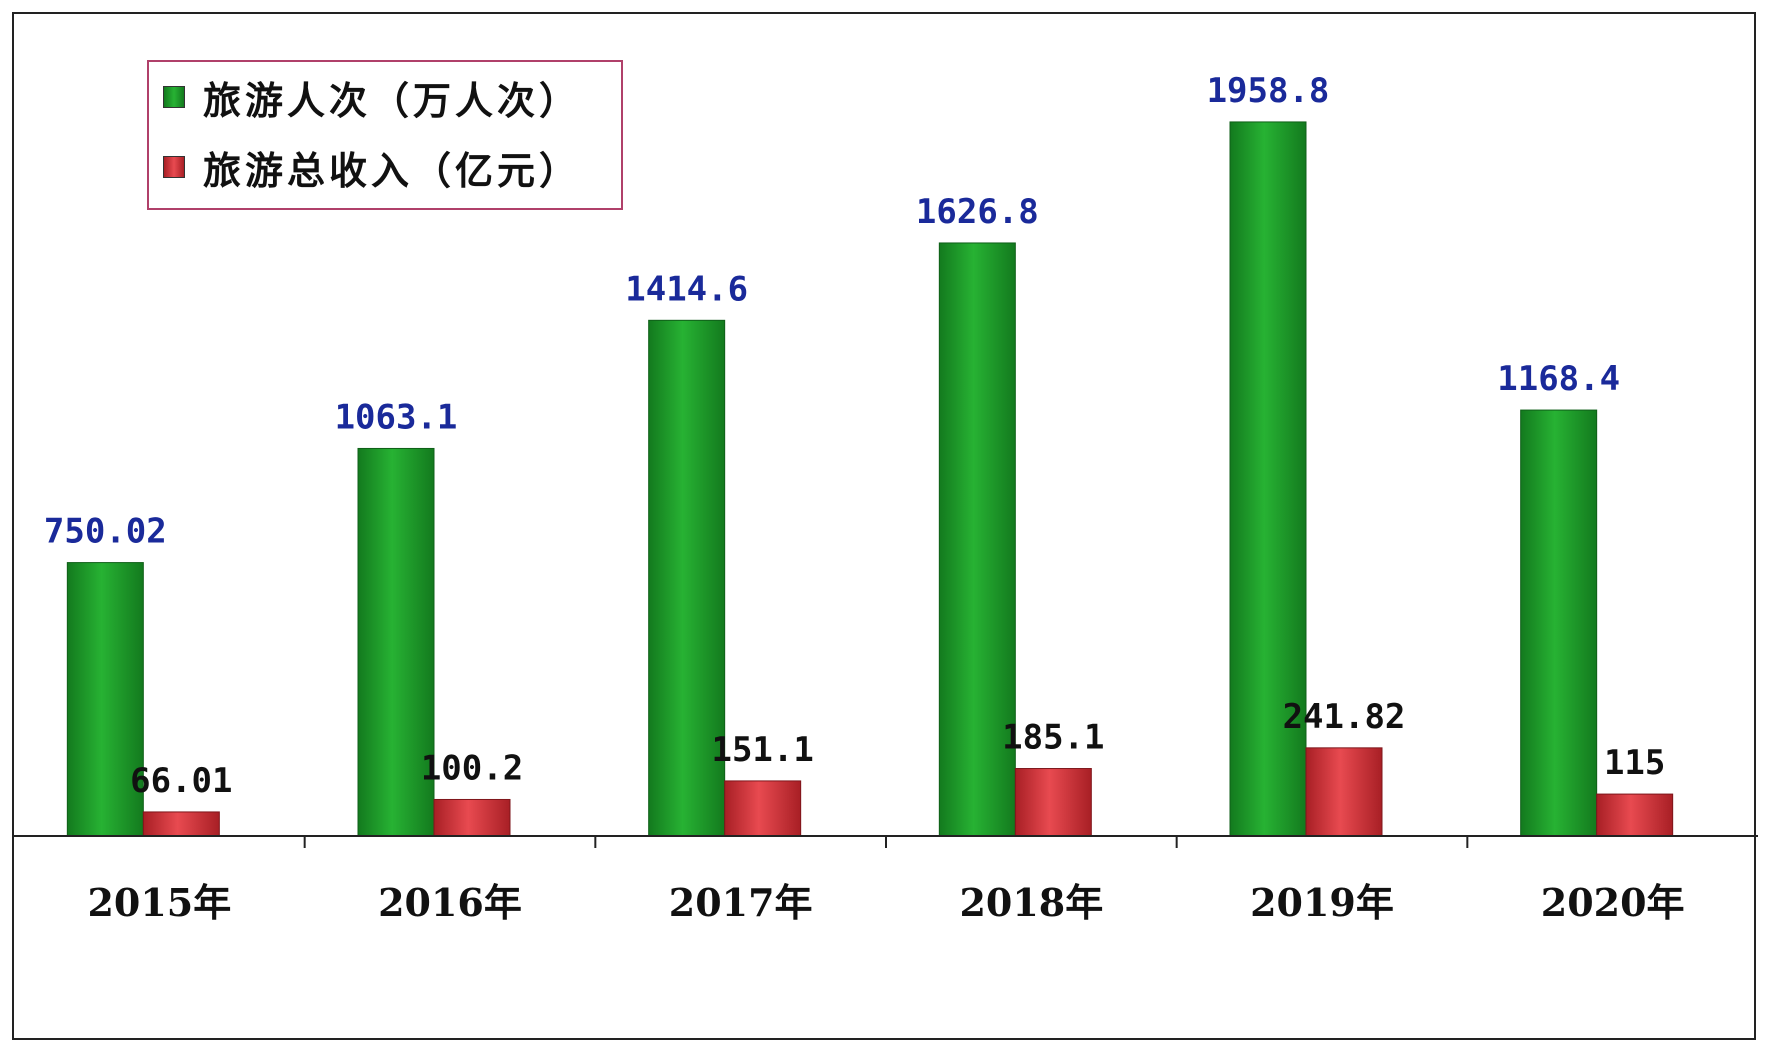 Image resolution: width=1768 pixels, height=1043 pixels. What do you see at coordinates (1268, 91) in the screenshot?
I see `data-label-visitors-2019年: 1958.8` at bounding box center [1268, 91].